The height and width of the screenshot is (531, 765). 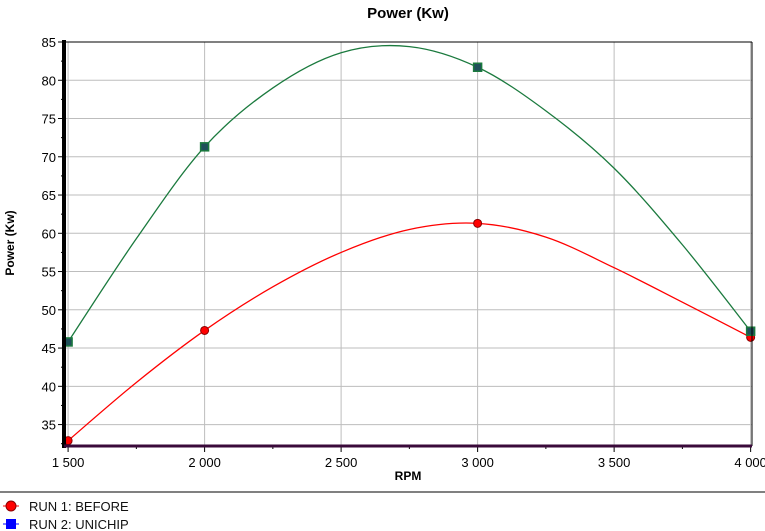 I want to click on y-axis-label: Power (Kw), so click(x=10, y=242).